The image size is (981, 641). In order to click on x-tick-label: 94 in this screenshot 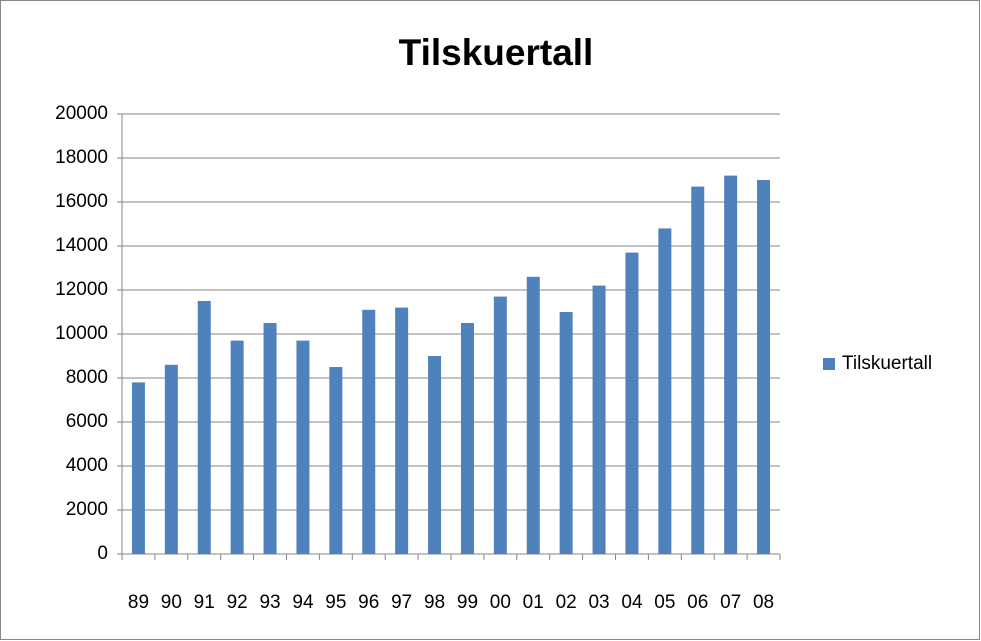, I will do `click(303, 602)`.